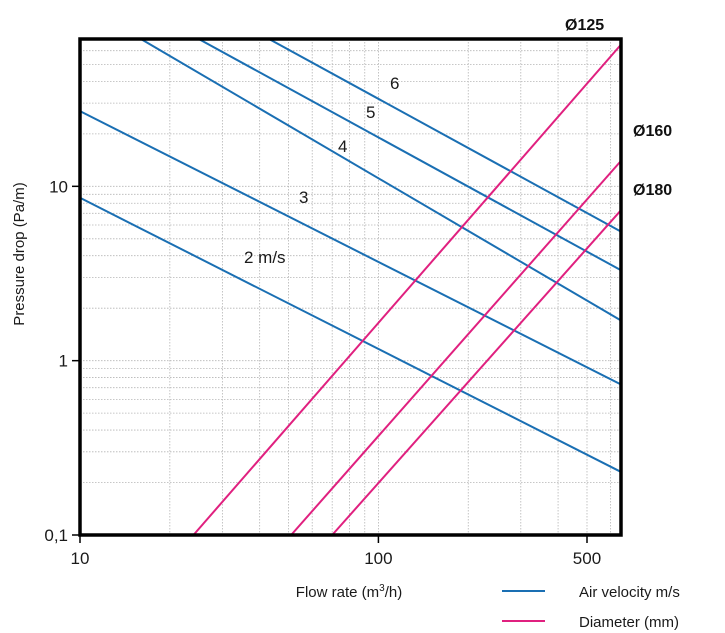 Image resolution: width=725 pixels, height=633 pixels. Describe the element at coordinates (80, 558) in the screenshot. I see `x-tick-label: 10` at that location.